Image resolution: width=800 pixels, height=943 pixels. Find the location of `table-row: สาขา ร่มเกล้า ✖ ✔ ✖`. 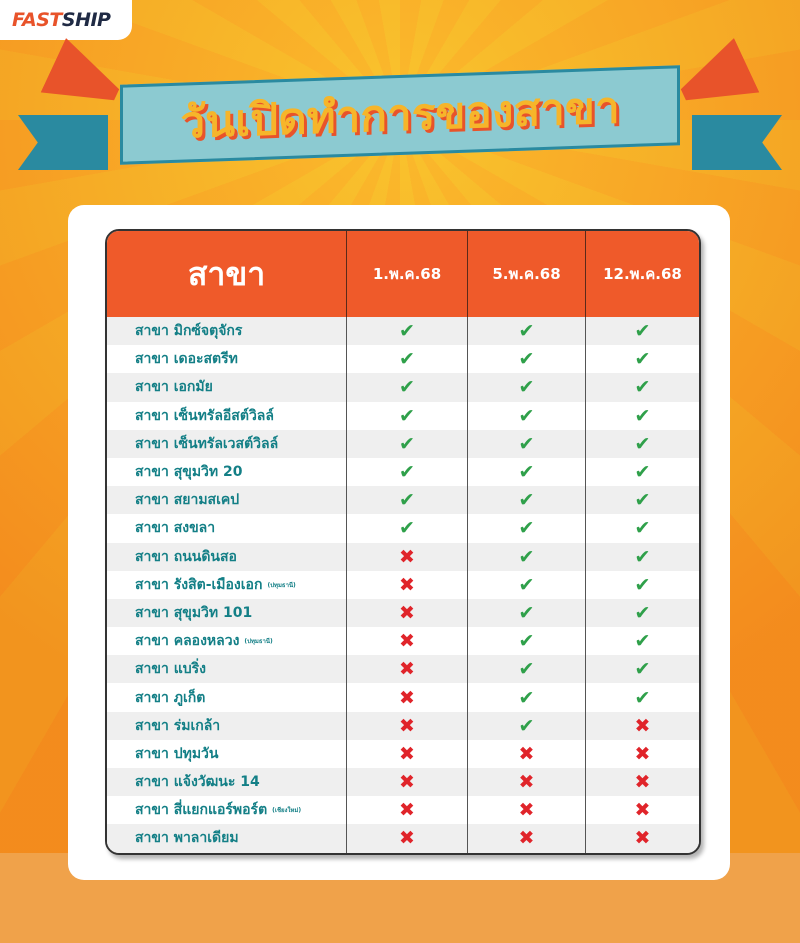

table-row: สาขา ร่มเกล้า ✖ ✔ ✖ is located at coordinates (403, 725).